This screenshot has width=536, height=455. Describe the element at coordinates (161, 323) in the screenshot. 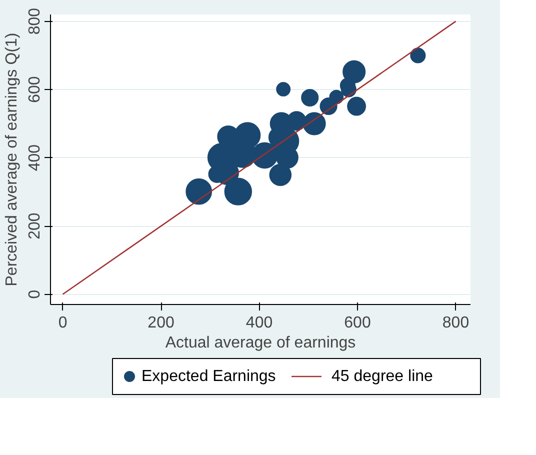

I see `x-tick-label: 200` at that location.